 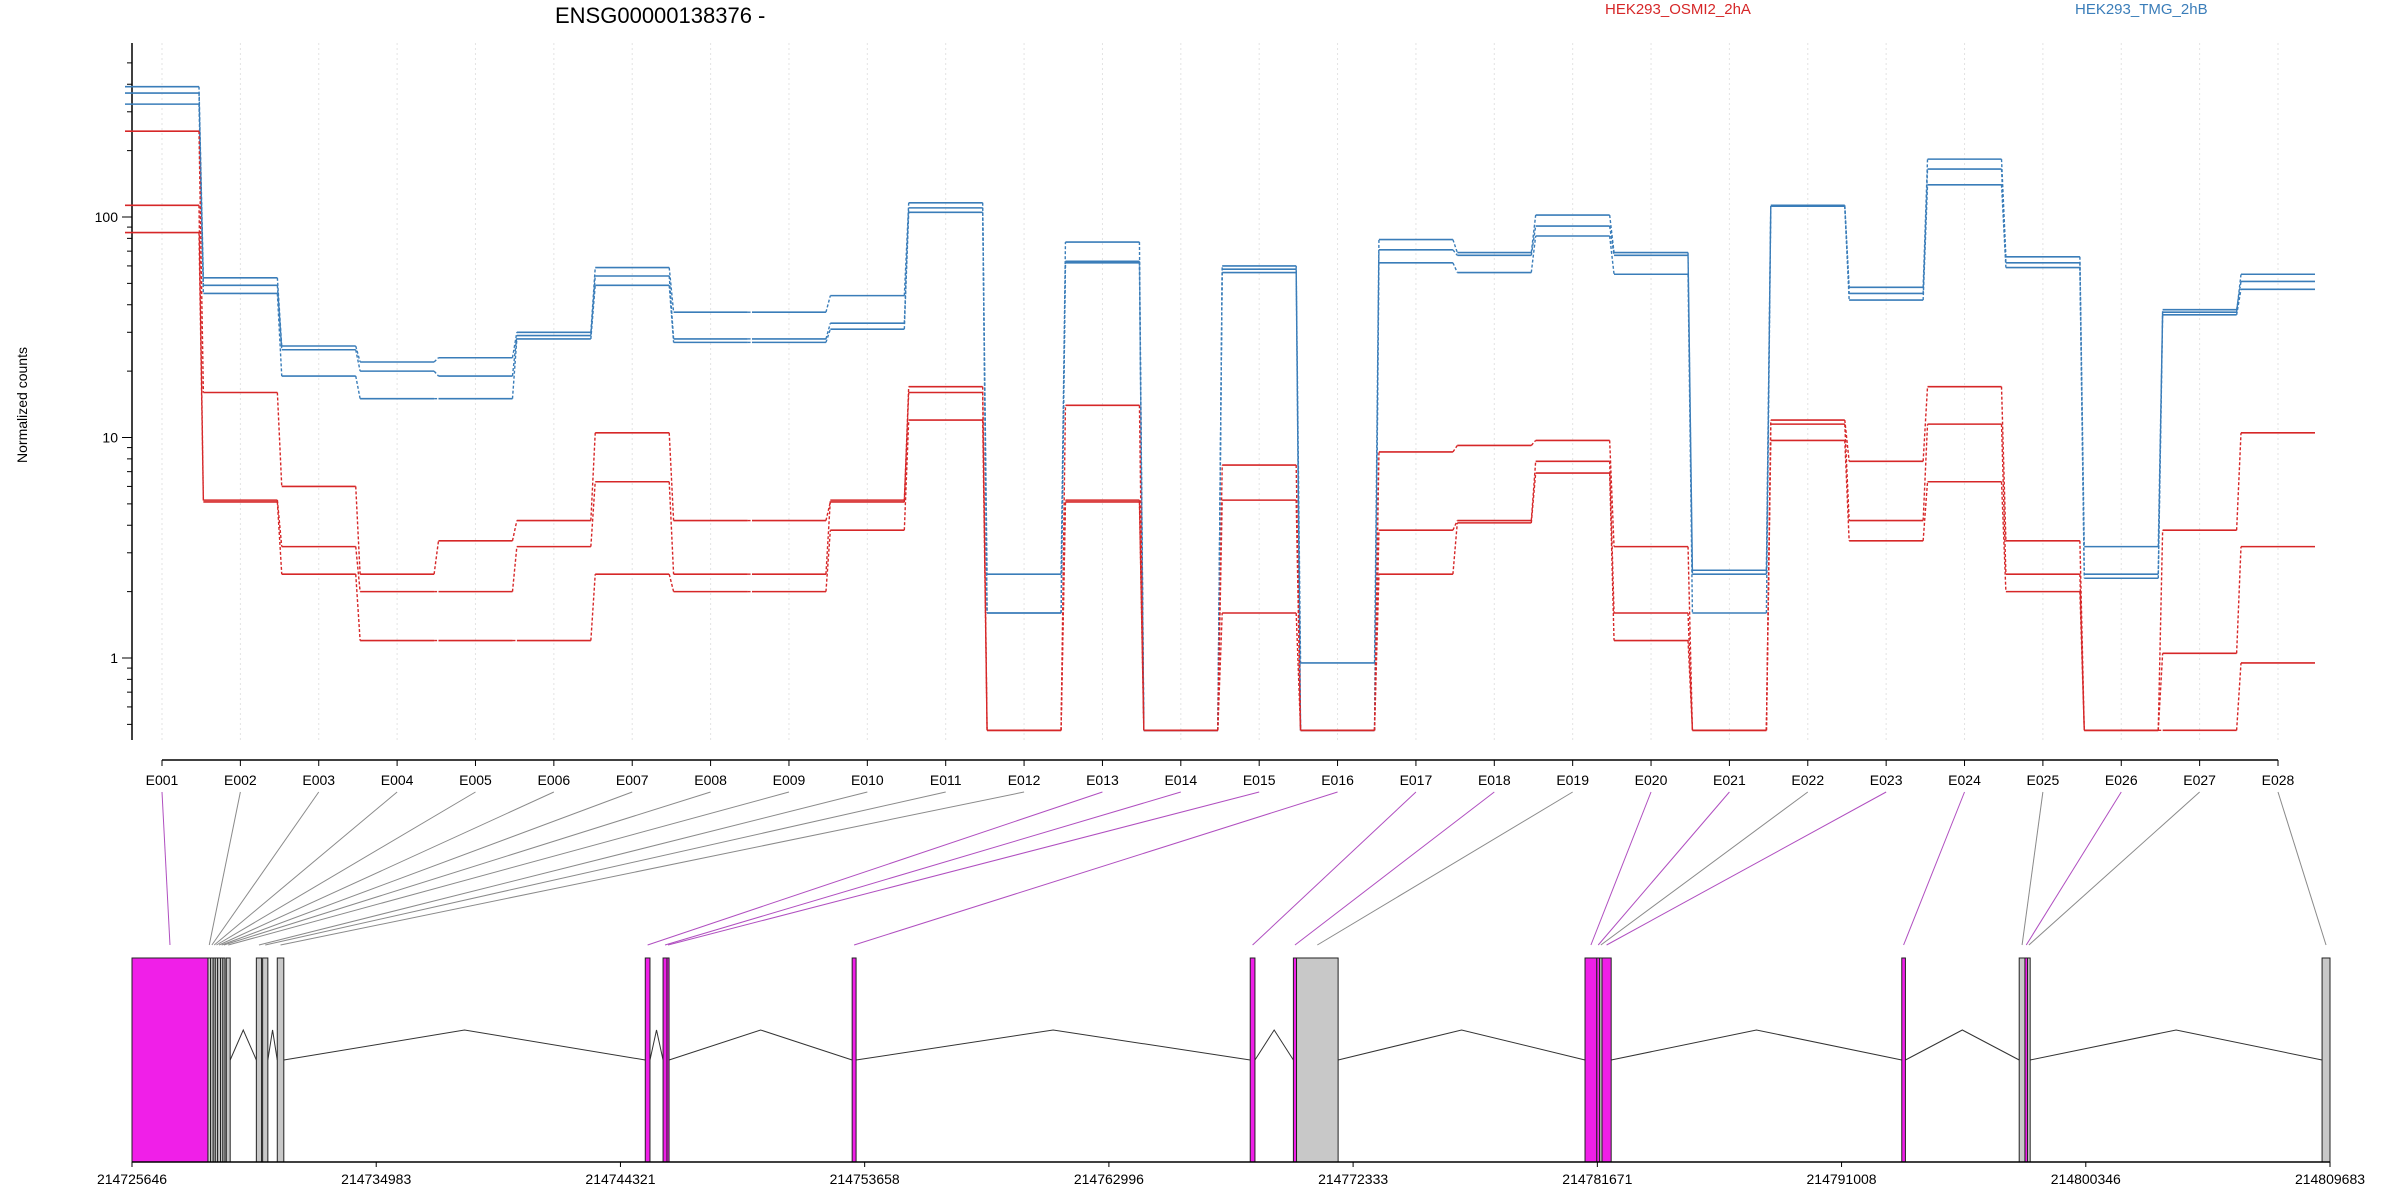 What do you see at coordinates (1678, 9) in the screenshot?
I see `legend-osmi: HEK293_OSMI2_2hA` at bounding box center [1678, 9].